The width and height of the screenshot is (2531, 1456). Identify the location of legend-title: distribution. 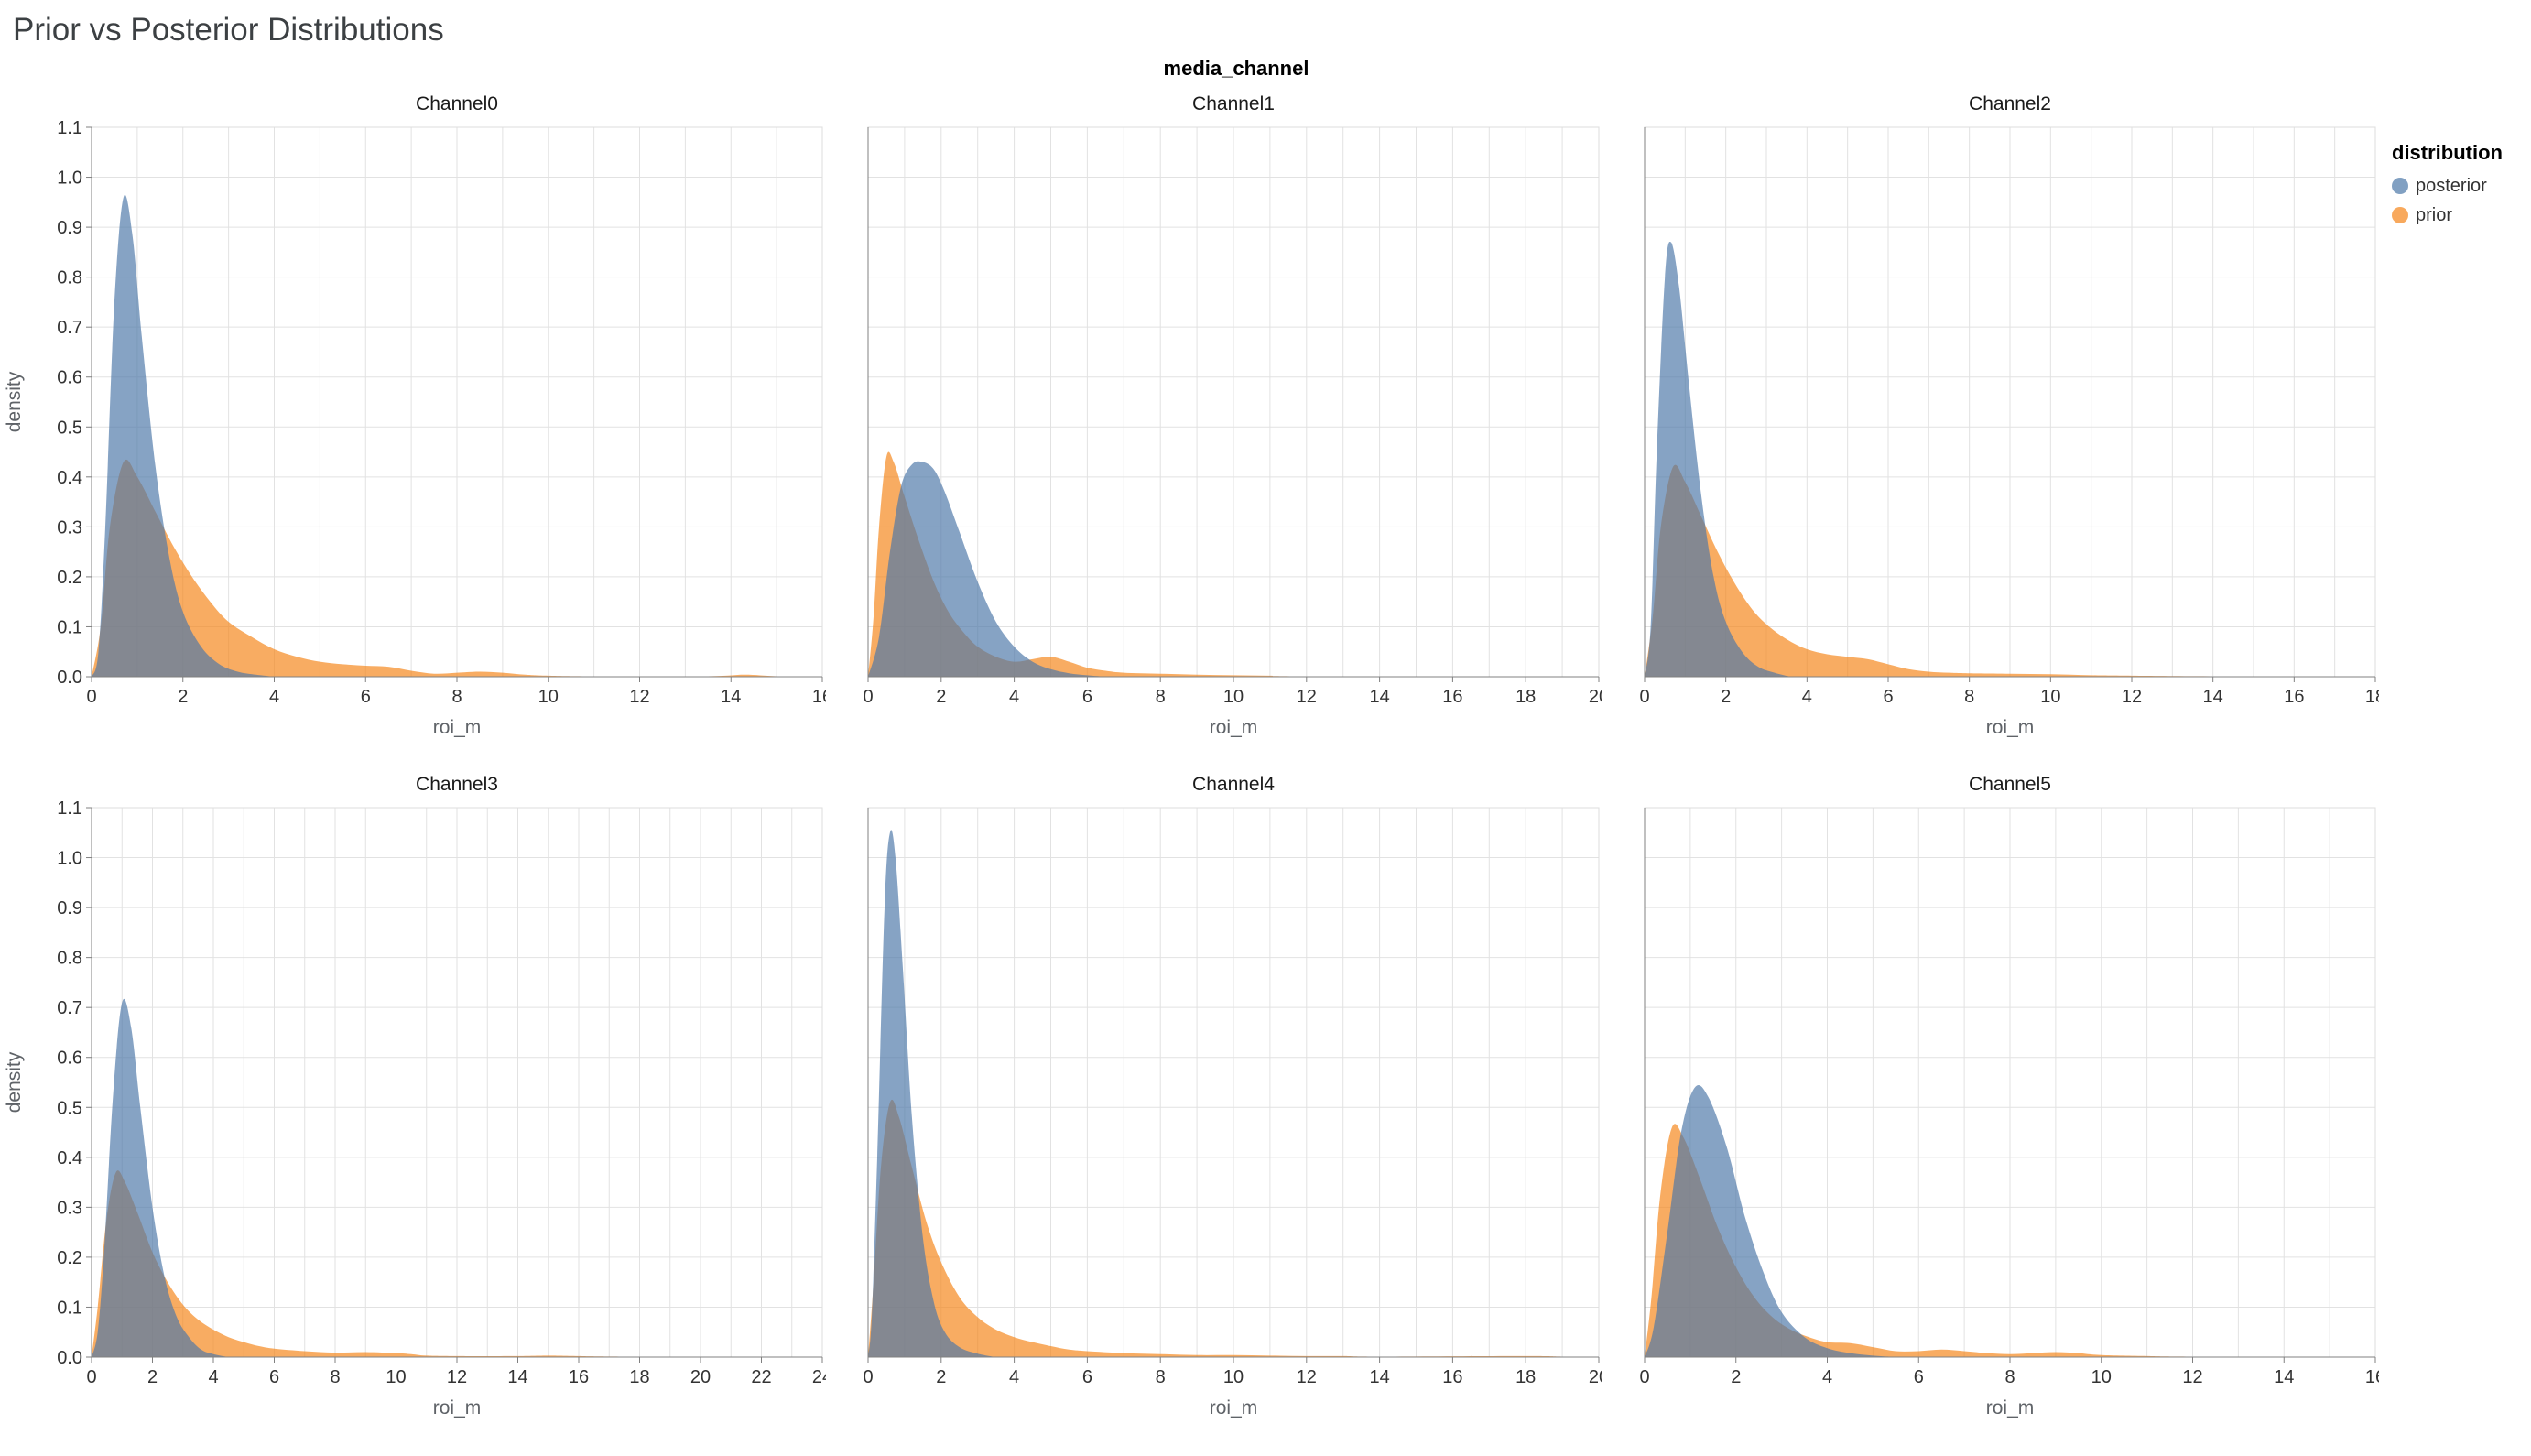
(2447, 152).